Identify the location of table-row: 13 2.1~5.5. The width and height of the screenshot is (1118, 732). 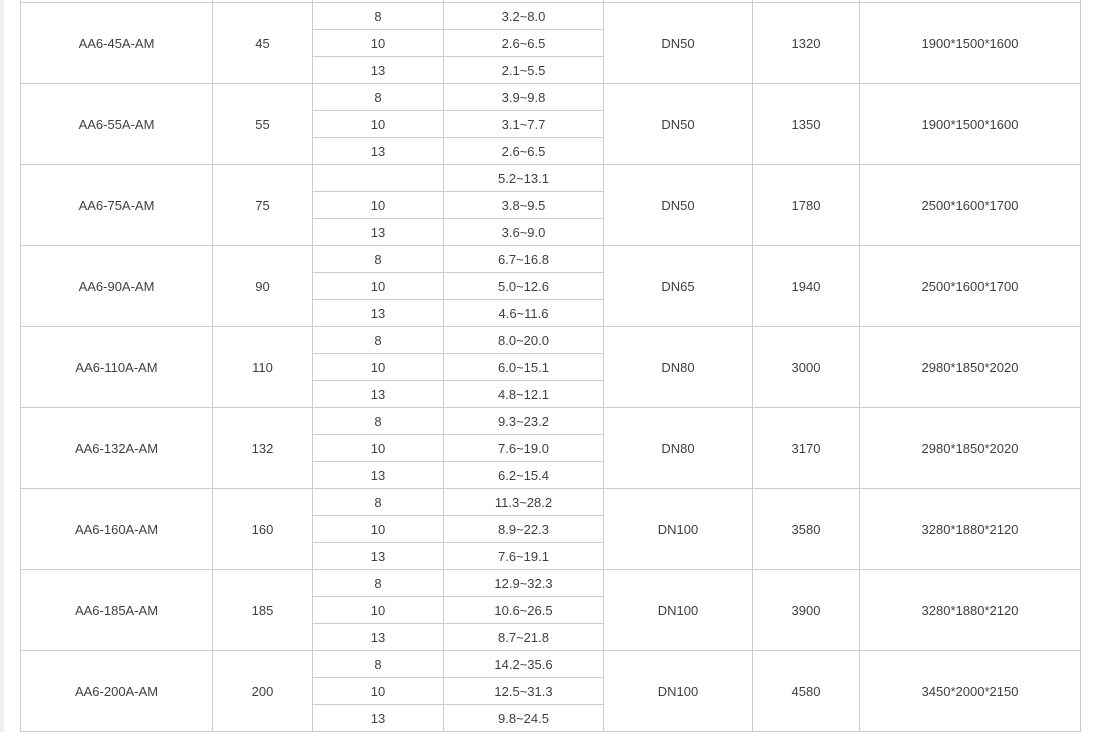
(551, 70).